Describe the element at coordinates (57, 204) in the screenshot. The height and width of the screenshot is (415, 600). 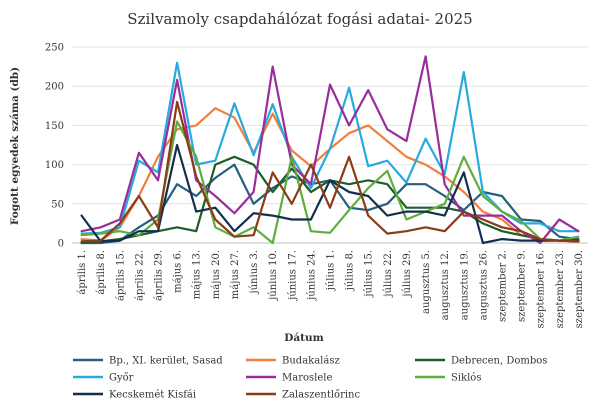
I see `y-tick-label: 50` at that location.